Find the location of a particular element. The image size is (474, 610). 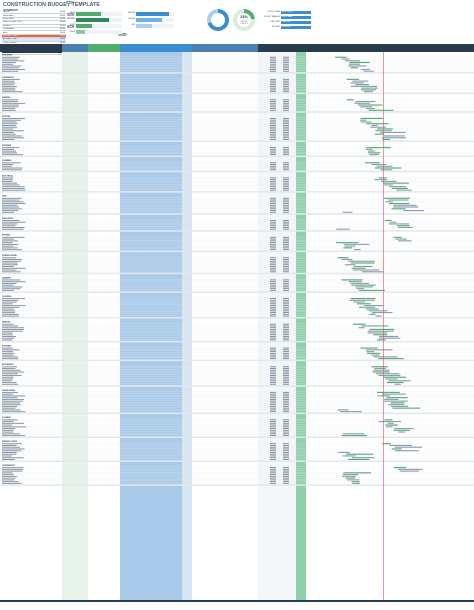

category-label: SITE WORK is located at coordinates (7, 56).